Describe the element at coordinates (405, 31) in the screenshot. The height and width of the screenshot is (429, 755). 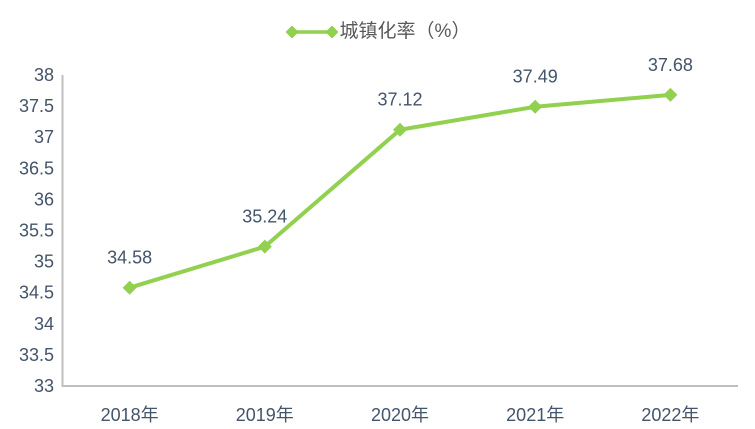
I see `legend-label: 城镇化率（%）` at that location.